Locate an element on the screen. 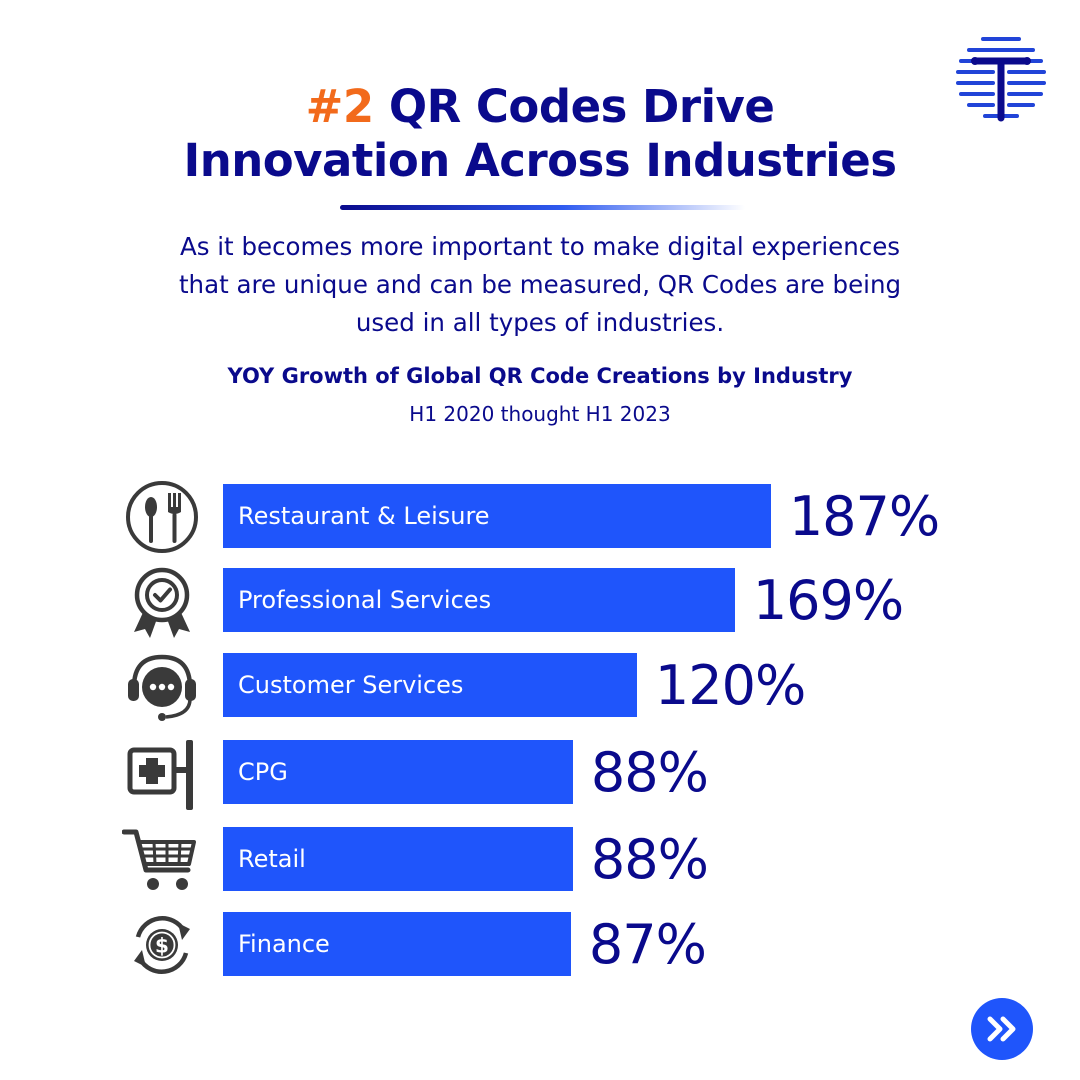  value-label: 187% is located at coordinates (864, 516).